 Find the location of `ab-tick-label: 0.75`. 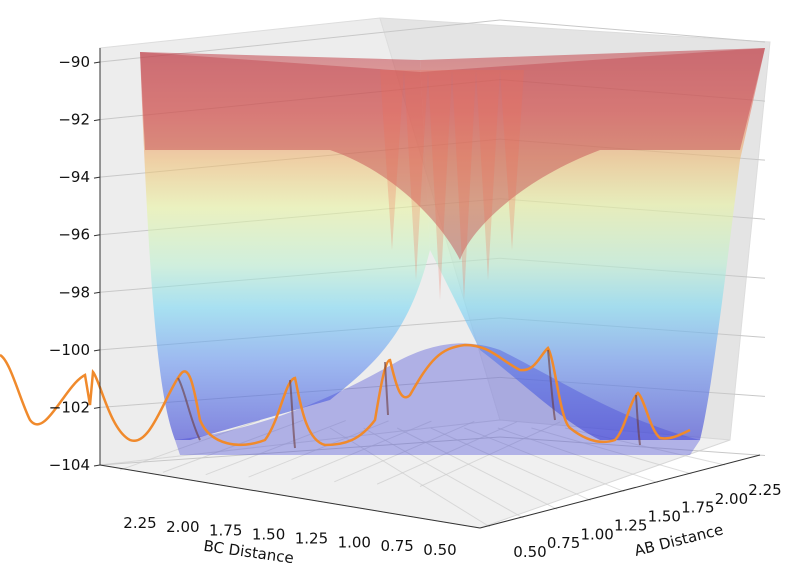

ab-tick-label: 0.75 is located at coordinates (563, 543).